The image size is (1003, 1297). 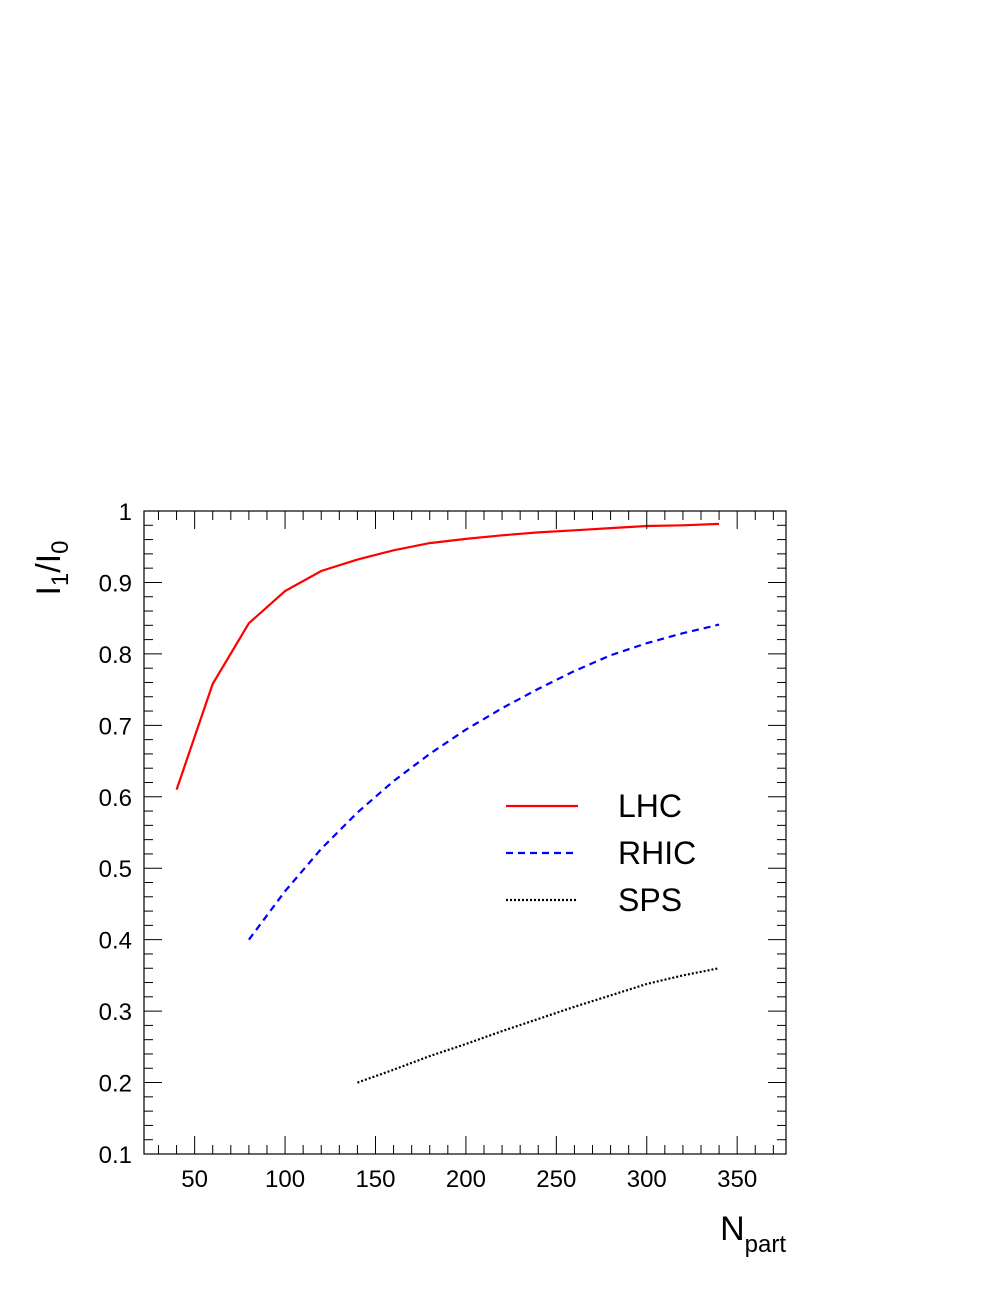 I want to click on series-line-rhic, so click(x=484, y=782).